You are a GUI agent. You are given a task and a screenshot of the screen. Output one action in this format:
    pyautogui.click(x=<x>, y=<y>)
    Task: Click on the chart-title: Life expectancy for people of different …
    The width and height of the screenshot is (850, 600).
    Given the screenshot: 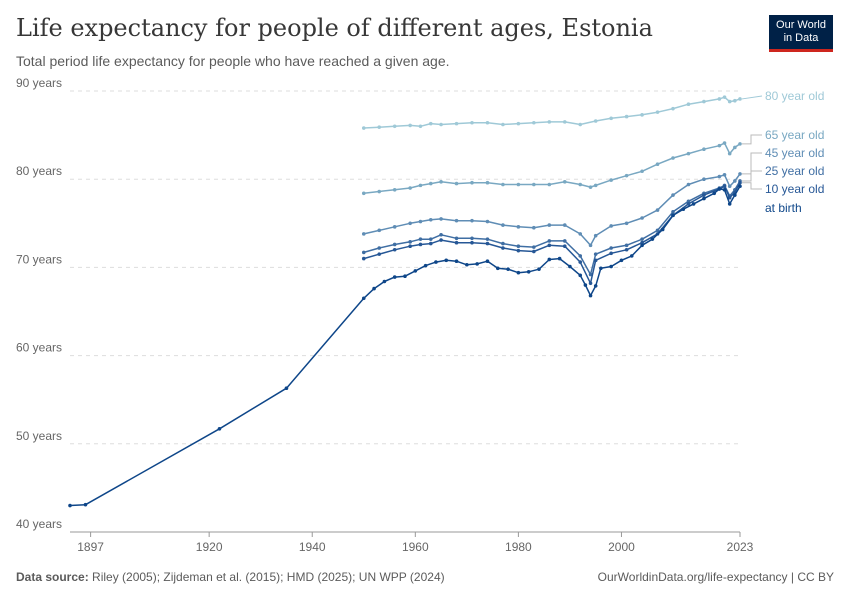 What is the action you would take?
    pyautogui.click(x=334, y=28)
    